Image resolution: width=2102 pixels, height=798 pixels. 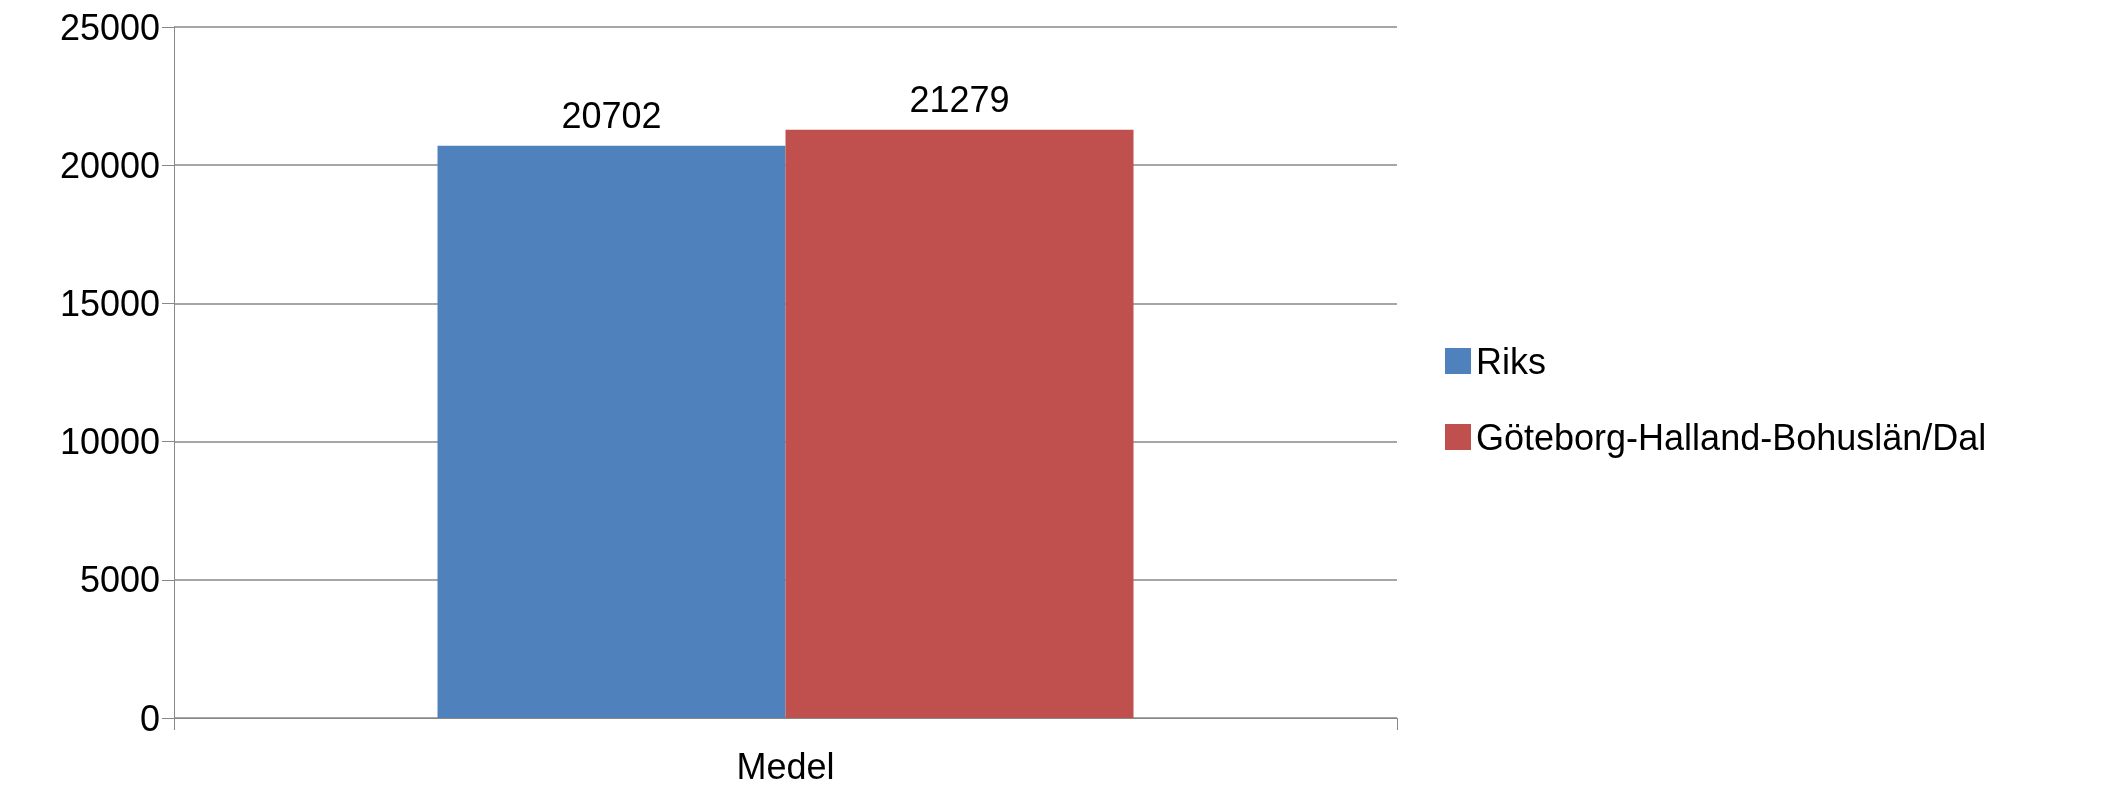 What do you see at coordinates (1731, 437) in the screenshot?
I see `legend-label: Göteborg-Halland-Bohuslän/Dal` at bounding box center [1731, 437].